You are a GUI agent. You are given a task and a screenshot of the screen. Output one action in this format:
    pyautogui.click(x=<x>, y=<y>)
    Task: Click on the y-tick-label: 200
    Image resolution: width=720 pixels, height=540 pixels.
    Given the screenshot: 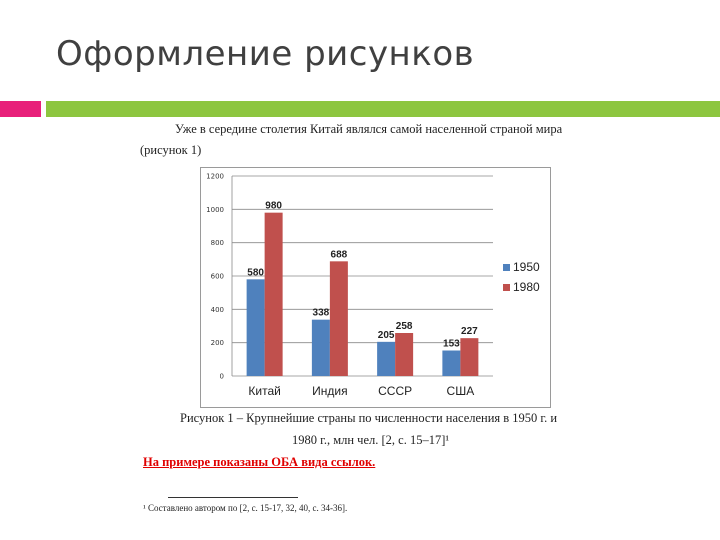 What is the action you would take?
    pyautogui.click(x=217, y=343)
    